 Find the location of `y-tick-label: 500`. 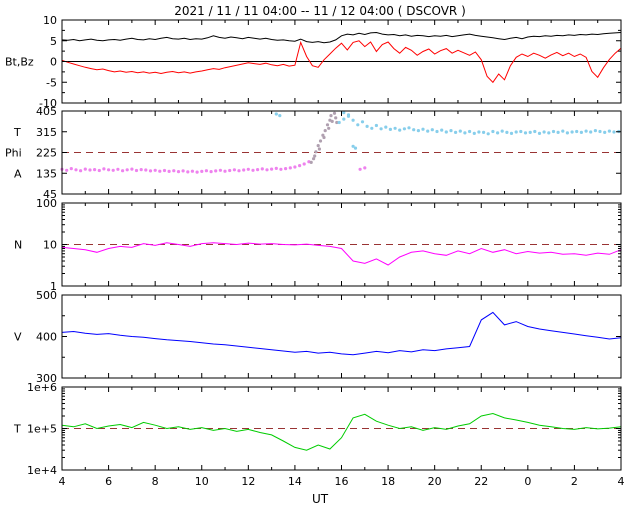

y-tick-label: 500 is located at coordinates (46, 295).